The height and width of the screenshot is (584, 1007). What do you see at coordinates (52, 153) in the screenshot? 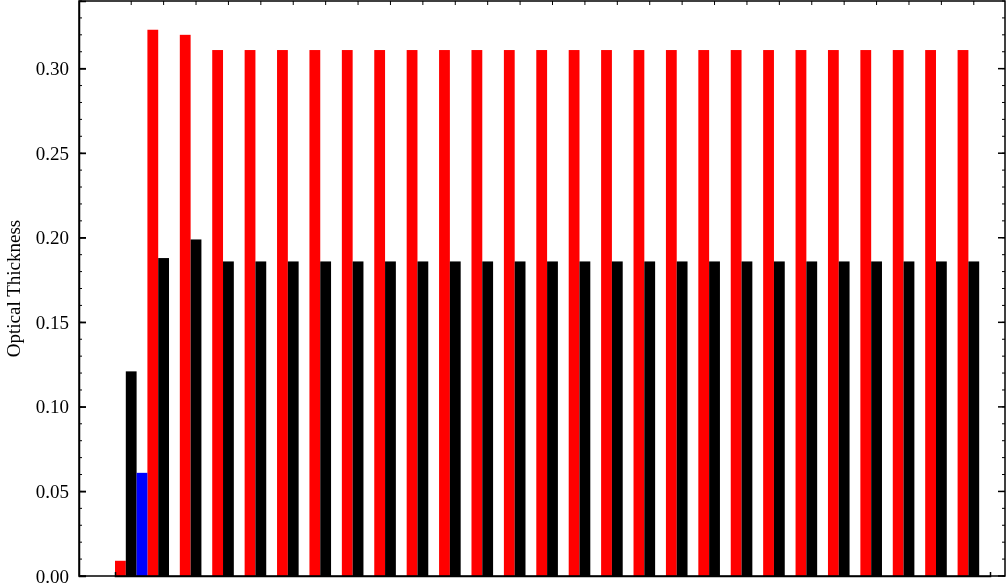
I see `y-tick-label: 0.25` at bounding box center [52, 153].